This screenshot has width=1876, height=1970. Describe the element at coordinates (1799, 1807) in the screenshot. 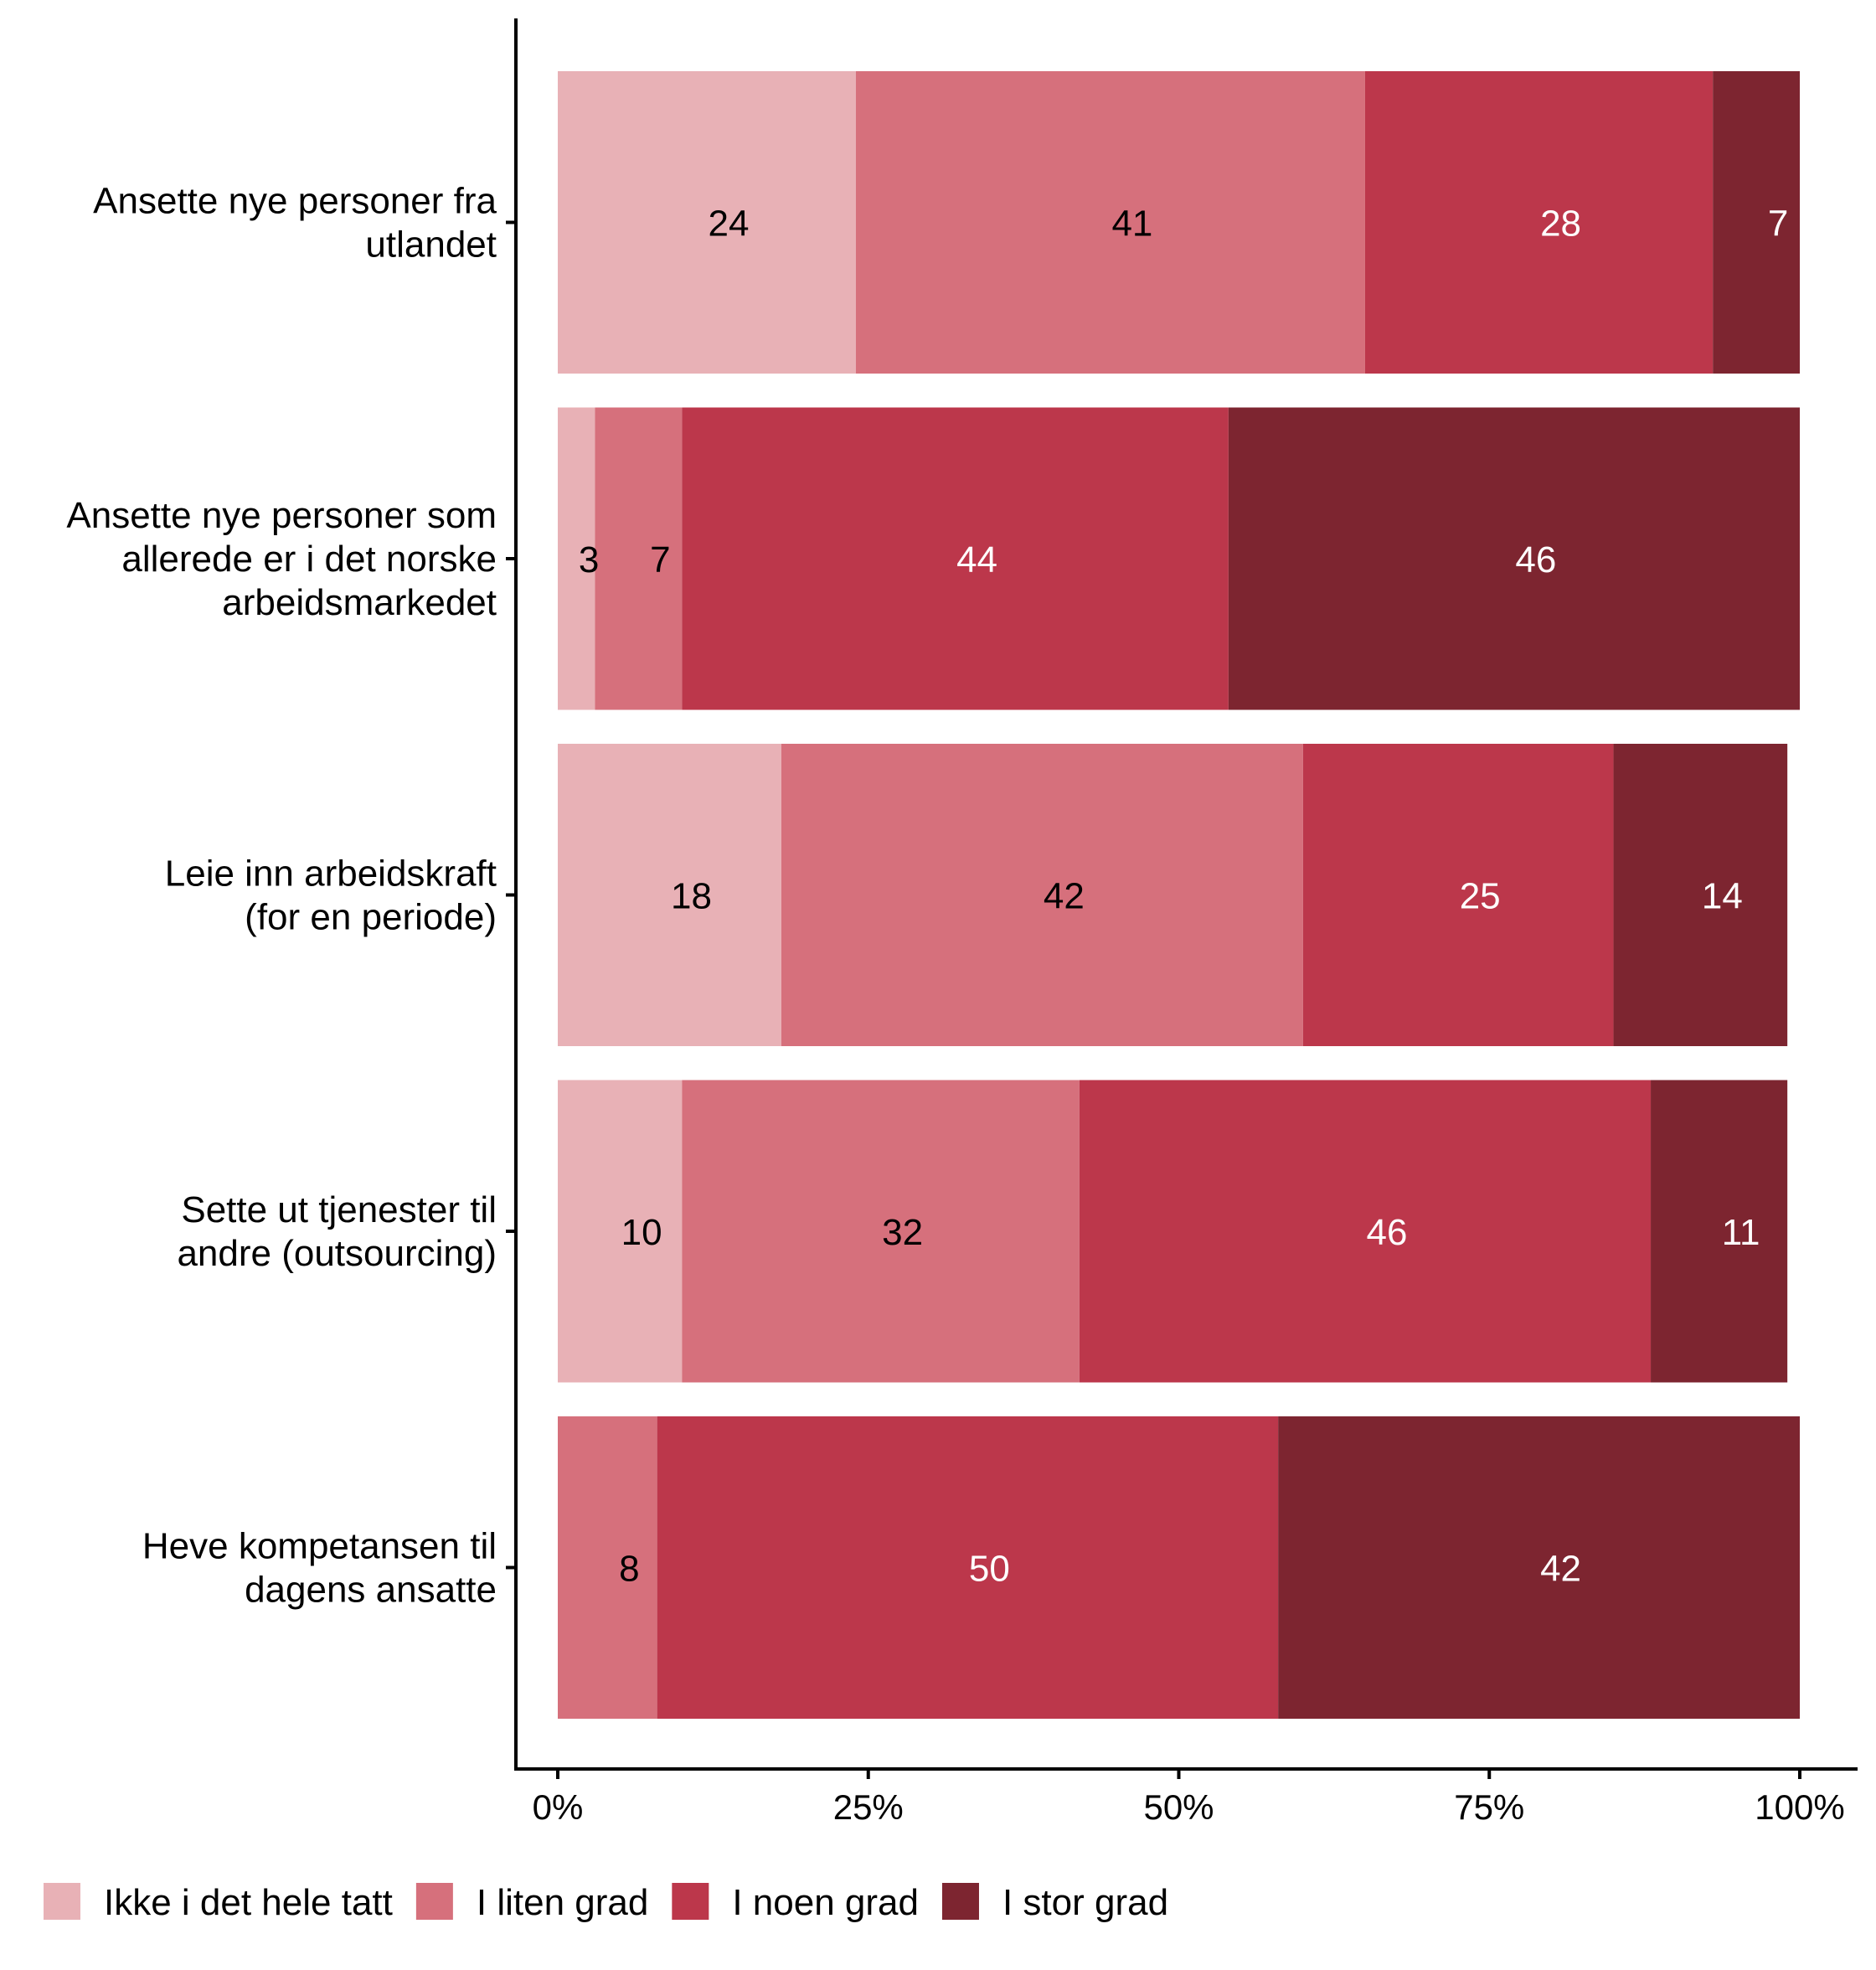

I see `x-tick-label: 100%` at that location.